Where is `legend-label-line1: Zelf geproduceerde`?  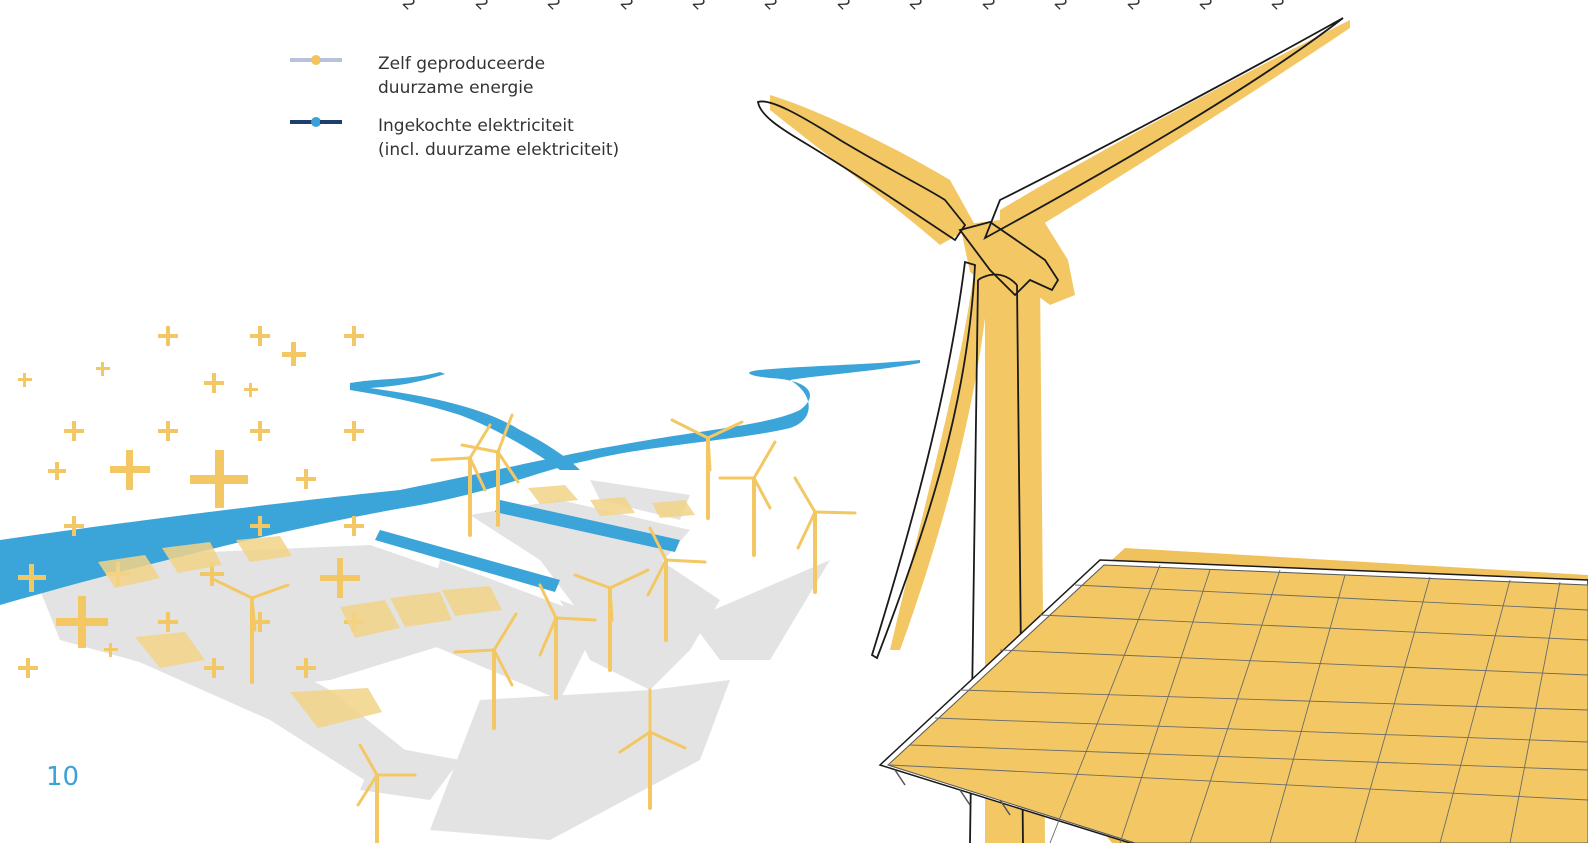 legend-label-line1: Zelf geproduceerde is located at coordinates (462, 64).